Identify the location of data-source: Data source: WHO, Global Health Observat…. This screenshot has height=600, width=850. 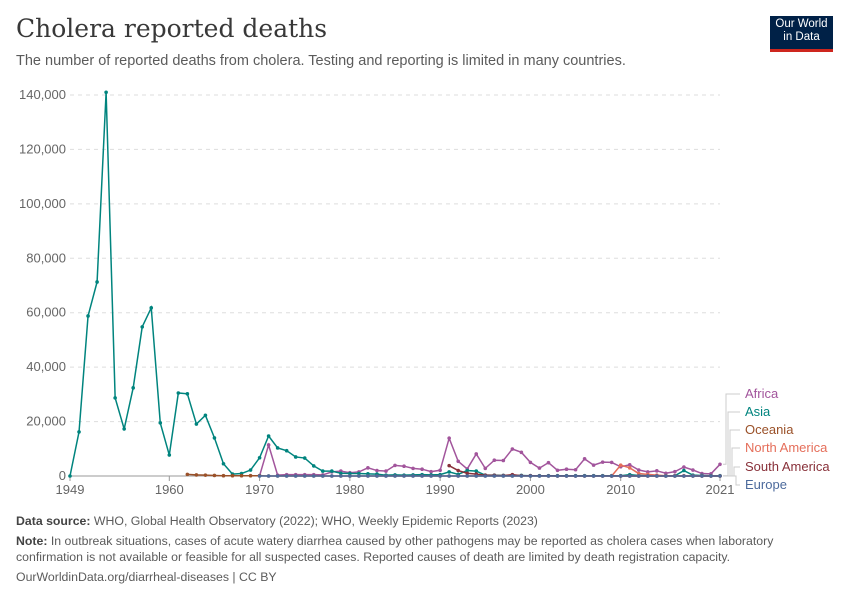
(277, 521).